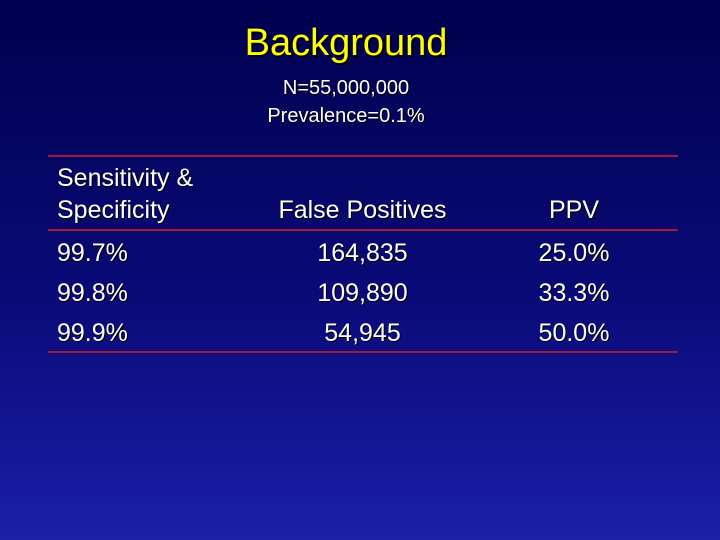 This screenshot has width=720, height=540. Describe the element at coordinates (346, 116) in the screenshot. I see `prevalence: Prevalence=0.1%` at that location.